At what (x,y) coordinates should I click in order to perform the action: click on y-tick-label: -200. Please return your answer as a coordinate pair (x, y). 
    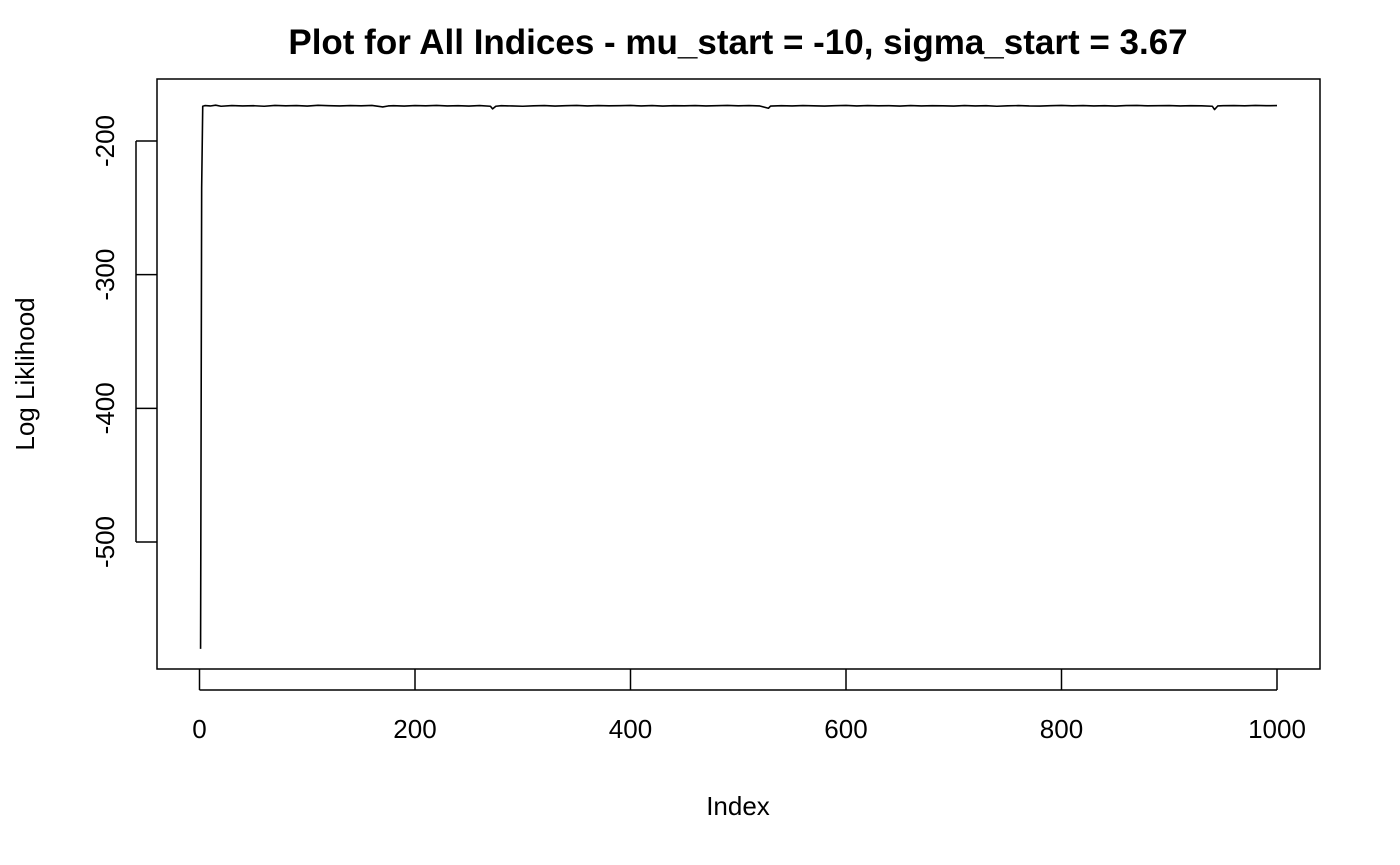
    Looking at the image, I should click on (105, 141).